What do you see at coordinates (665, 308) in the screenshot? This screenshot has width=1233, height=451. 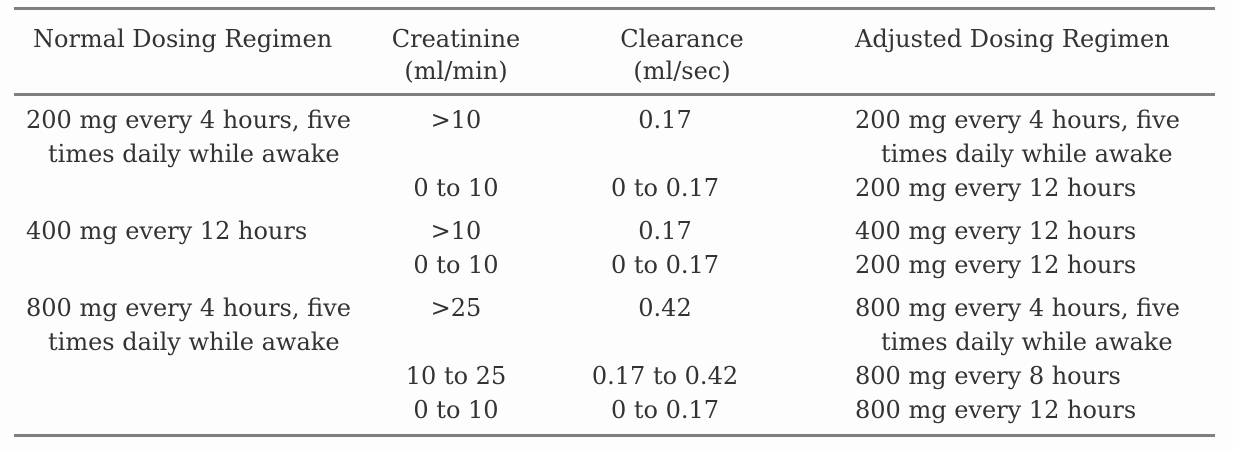 I see `cell-clearance: 0.42` at bounding box center [665, 308].